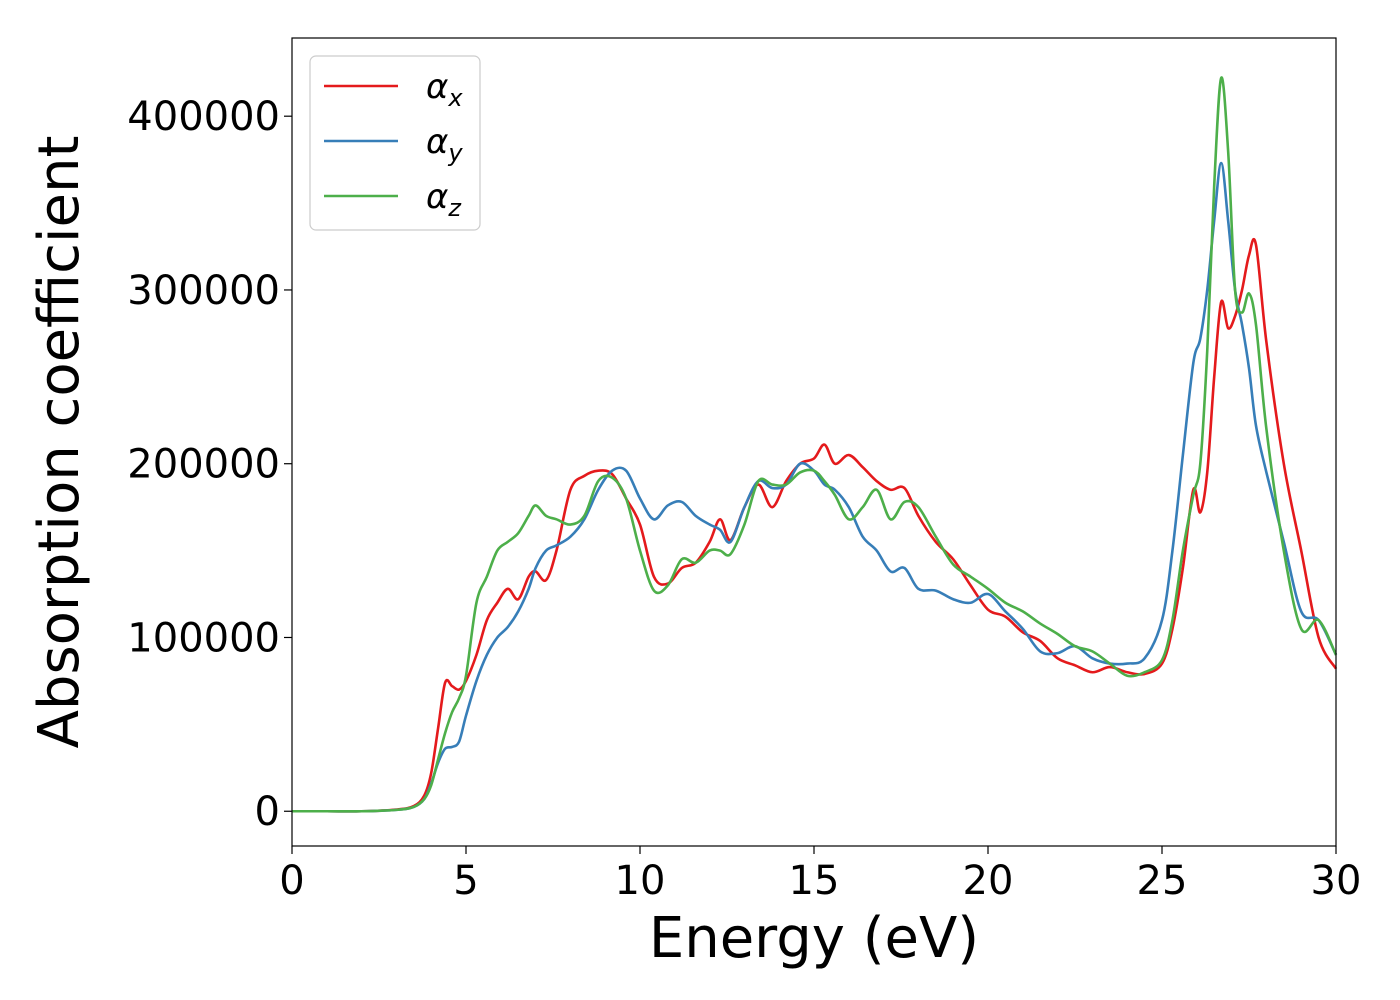  Describe the element at coordinates (640, 881) in the screenshot. I see `x-tick-label: 10` at that location.